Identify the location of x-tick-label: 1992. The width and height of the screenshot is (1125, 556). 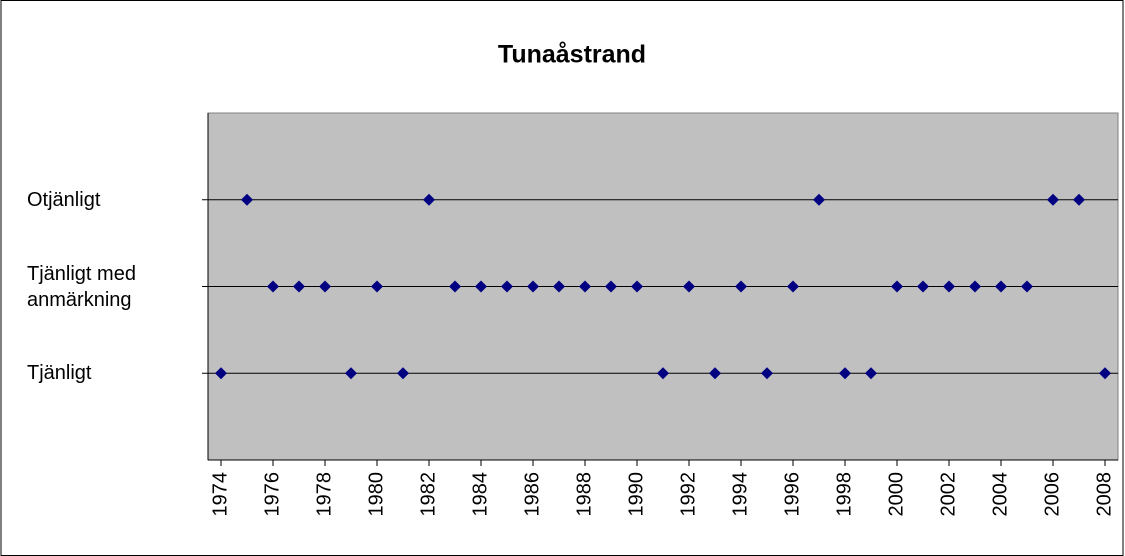
(688, 494).